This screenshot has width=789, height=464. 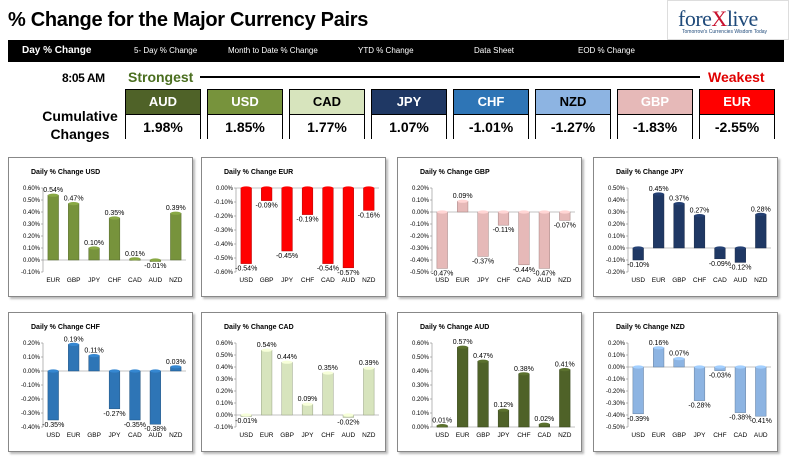 What do you see at coordinates (327, 102) in the screenshot?
I see `currency-name: CAD` at bounding box center [327, 102].